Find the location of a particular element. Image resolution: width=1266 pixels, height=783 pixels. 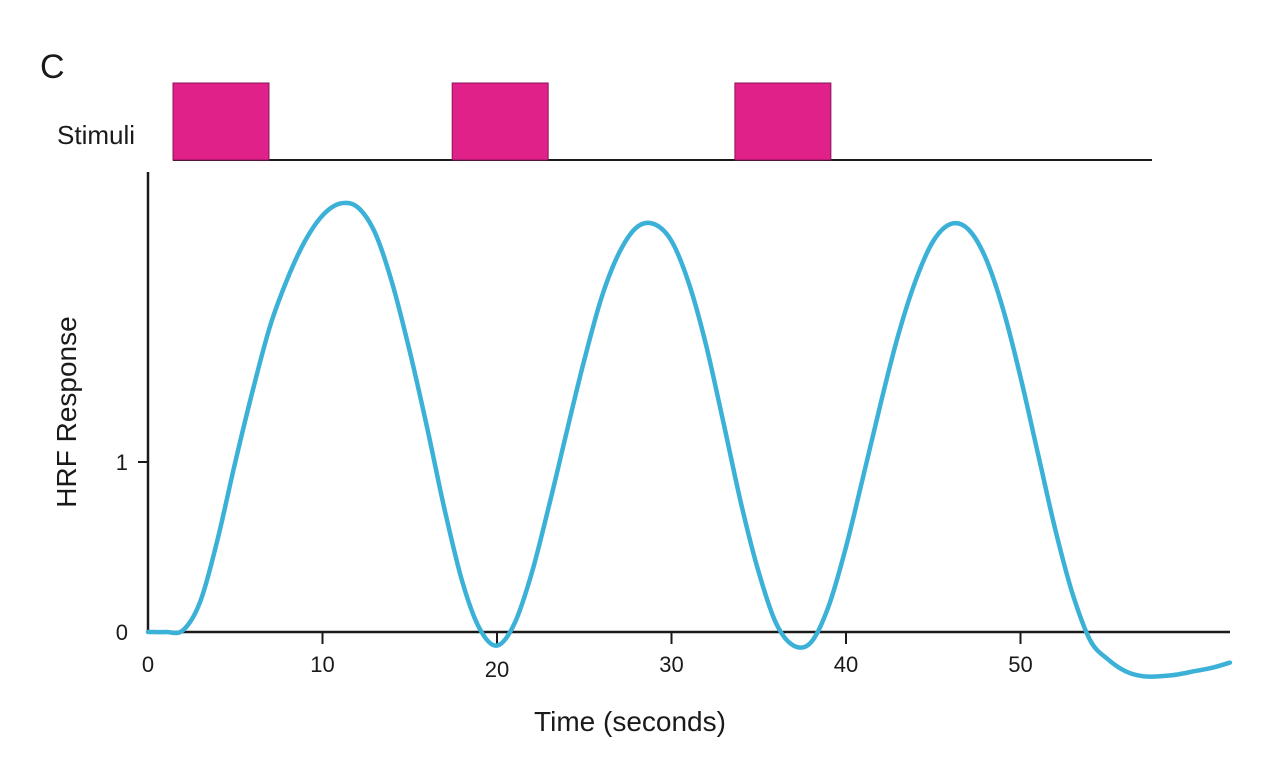

x-axis-title: Time (seconds) is located at coordinates (630, 721).